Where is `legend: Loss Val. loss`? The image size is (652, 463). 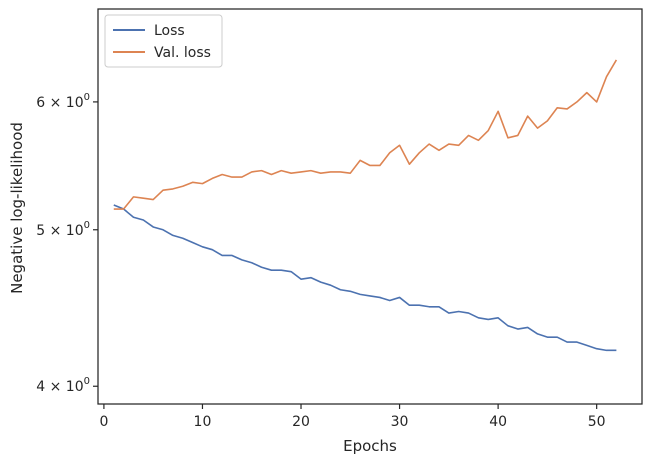
legend: Loss Val. loss is located at coordinates (163, 41).